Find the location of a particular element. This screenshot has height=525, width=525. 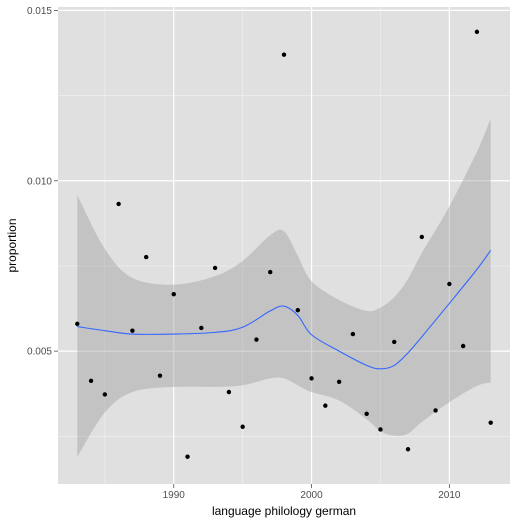

x-axis-ticks: 1990 2000 2010 is located at coordinates (312, 492).